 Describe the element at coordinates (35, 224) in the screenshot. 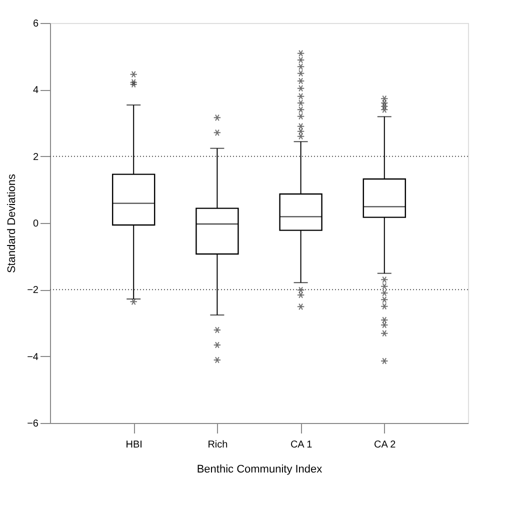

I see `y-tick-label: 0` at that location.